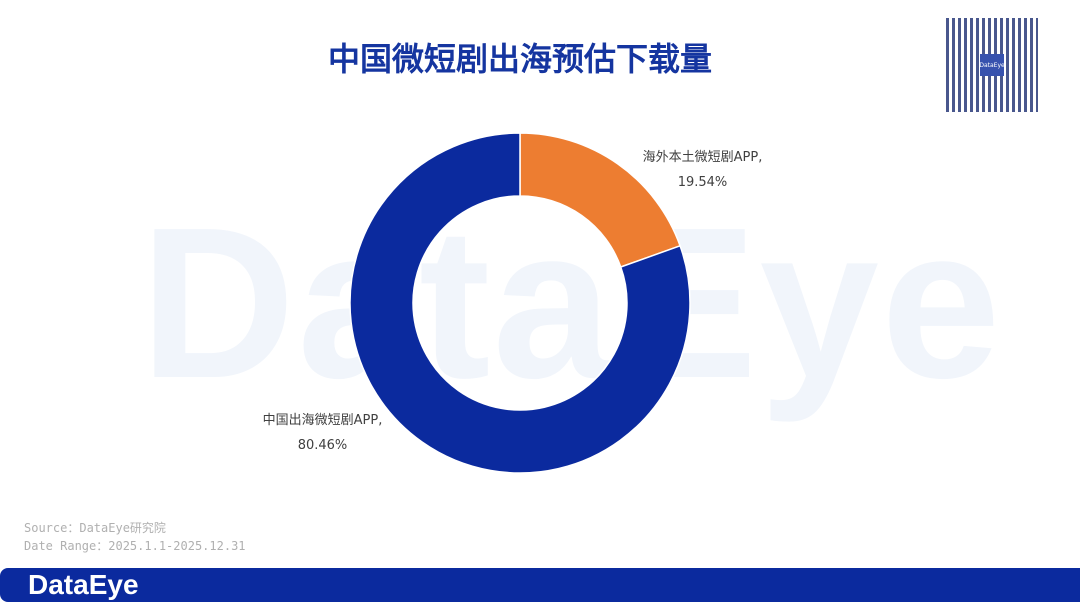 The height and width of the screenshot is (608, 1080). What do you see at coordinates (702, 170) in the screenshot?
I see `slice-label-overseas: 海外本土微短剧APP, 19.54%` at bounding box center [702, 170].